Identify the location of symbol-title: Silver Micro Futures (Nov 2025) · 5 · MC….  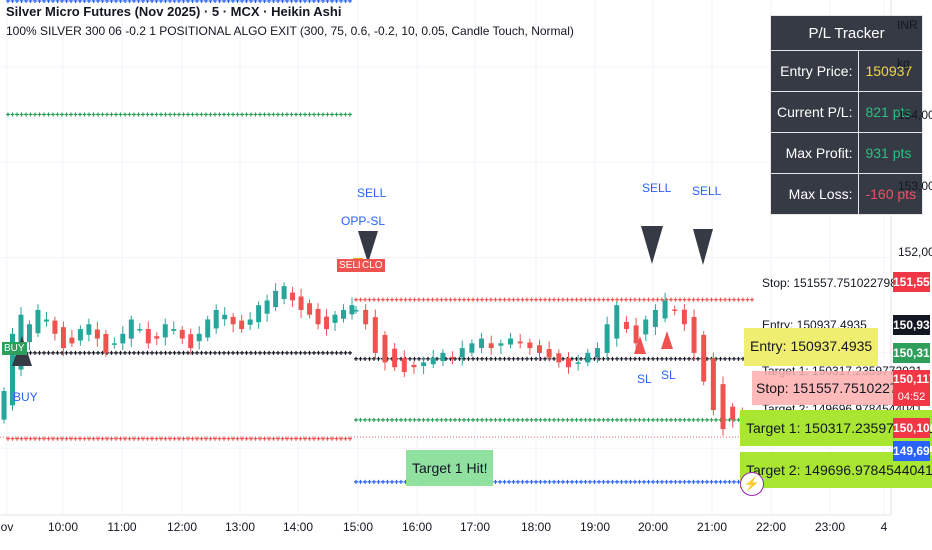
(174, 11).